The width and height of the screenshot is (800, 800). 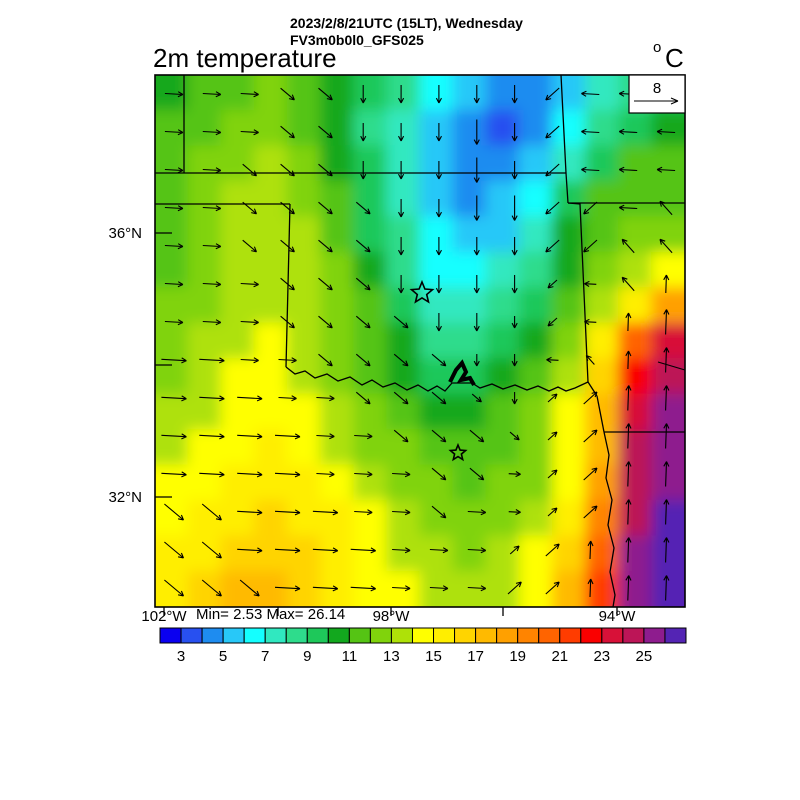 I want to click on colorbar: 3 5 7 9 11 13 15 17 19 21 23 25, so click(x=423, y=646).